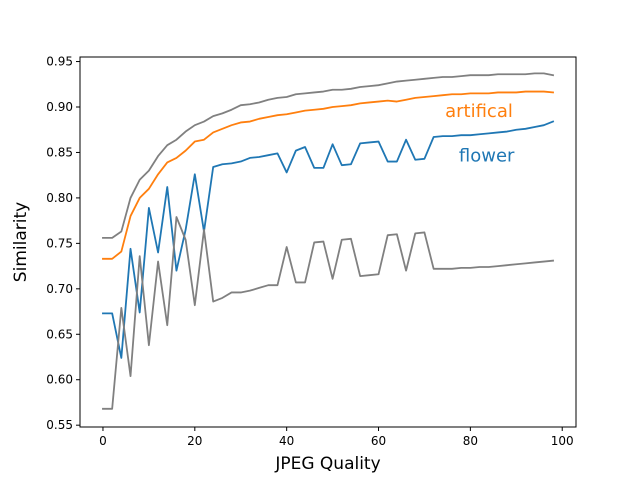  Describe the element at coordinates (59, 289) in the screenshot. I see `y-tick-label: 0.70` at that location.